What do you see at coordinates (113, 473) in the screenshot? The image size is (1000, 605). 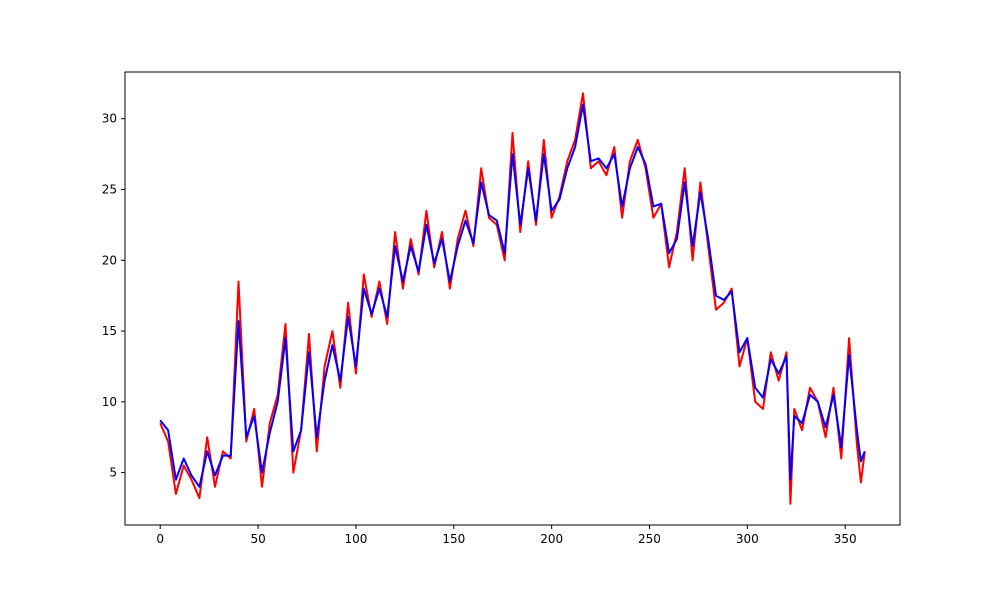 I see `y-tick-label: 5` at bounding box center [113, 473].